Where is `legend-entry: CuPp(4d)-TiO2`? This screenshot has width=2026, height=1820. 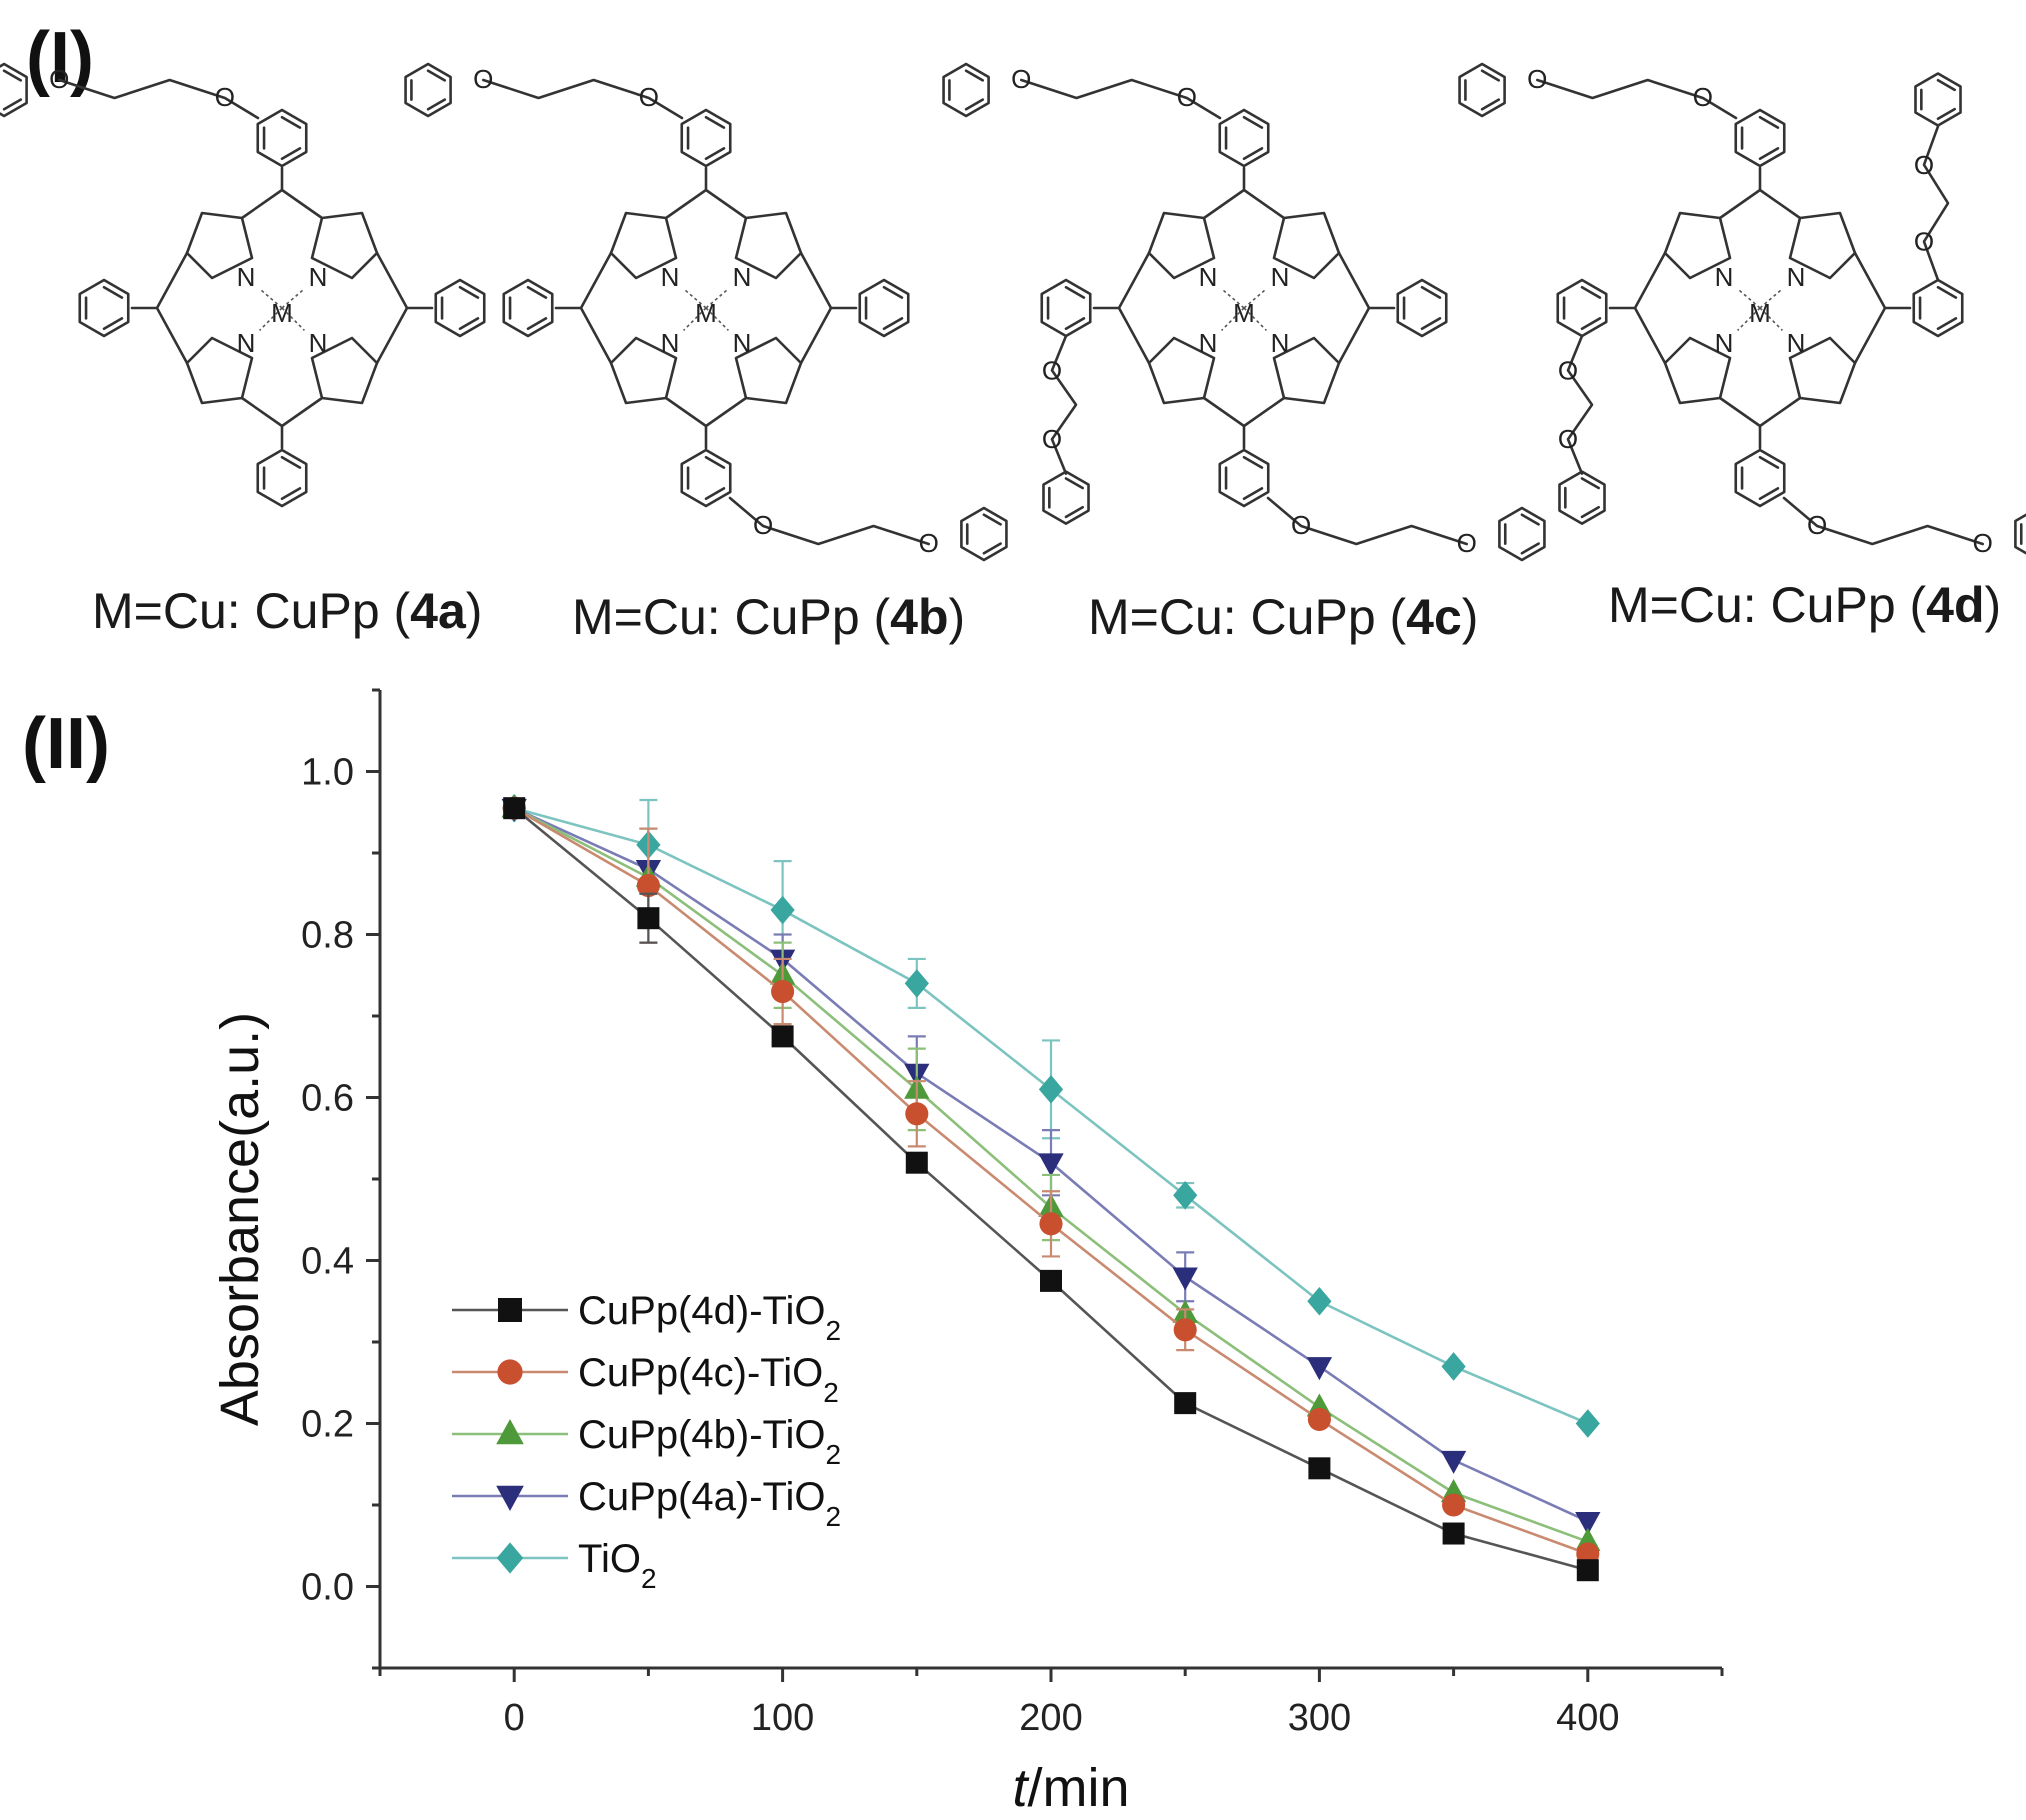 legend-entry: CuPp(4d)-TiO2 is located at coordinates (646, 1317).